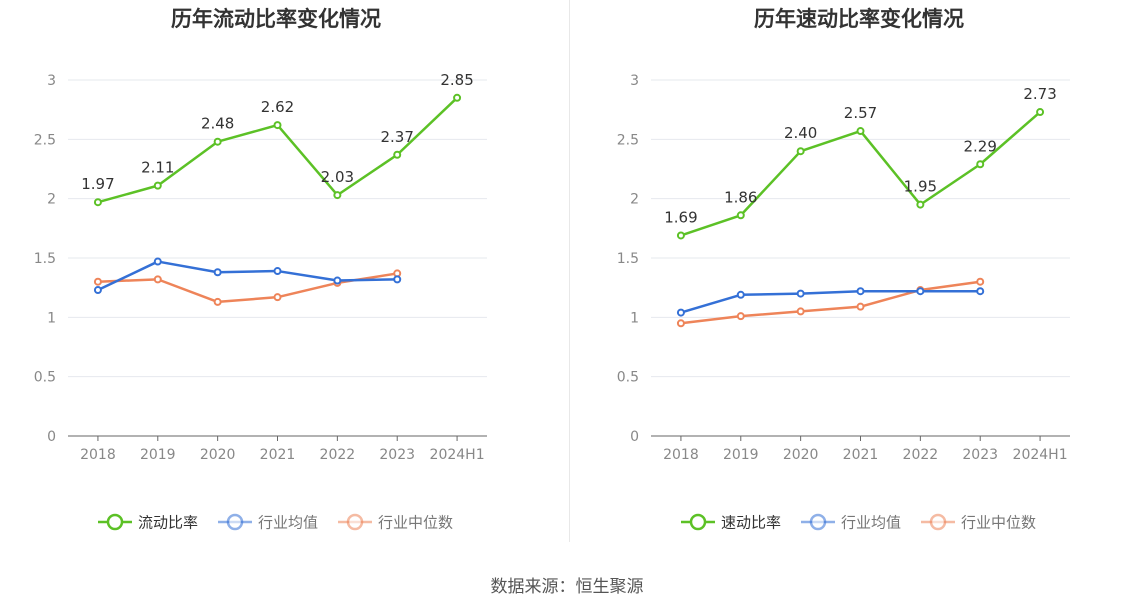  Describe the element at coordinates (217, 124) in the screenshot. I see `data-label: 2.48` at that location.